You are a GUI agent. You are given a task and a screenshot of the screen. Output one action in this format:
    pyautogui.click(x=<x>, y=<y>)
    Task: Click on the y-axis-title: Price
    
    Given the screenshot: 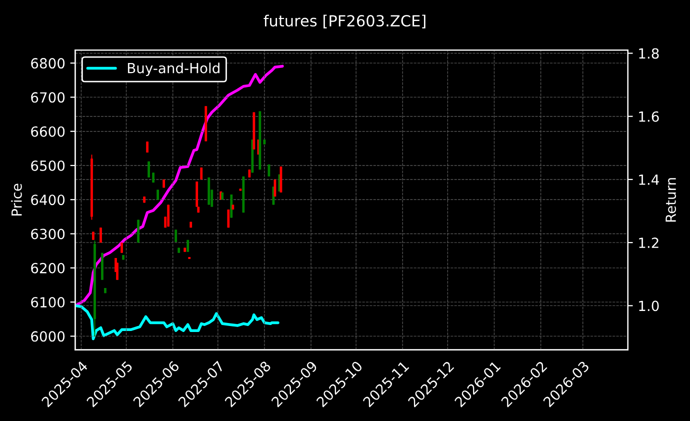 What is the action you would take?
    pyautogui.click(x=16, y=200)
    